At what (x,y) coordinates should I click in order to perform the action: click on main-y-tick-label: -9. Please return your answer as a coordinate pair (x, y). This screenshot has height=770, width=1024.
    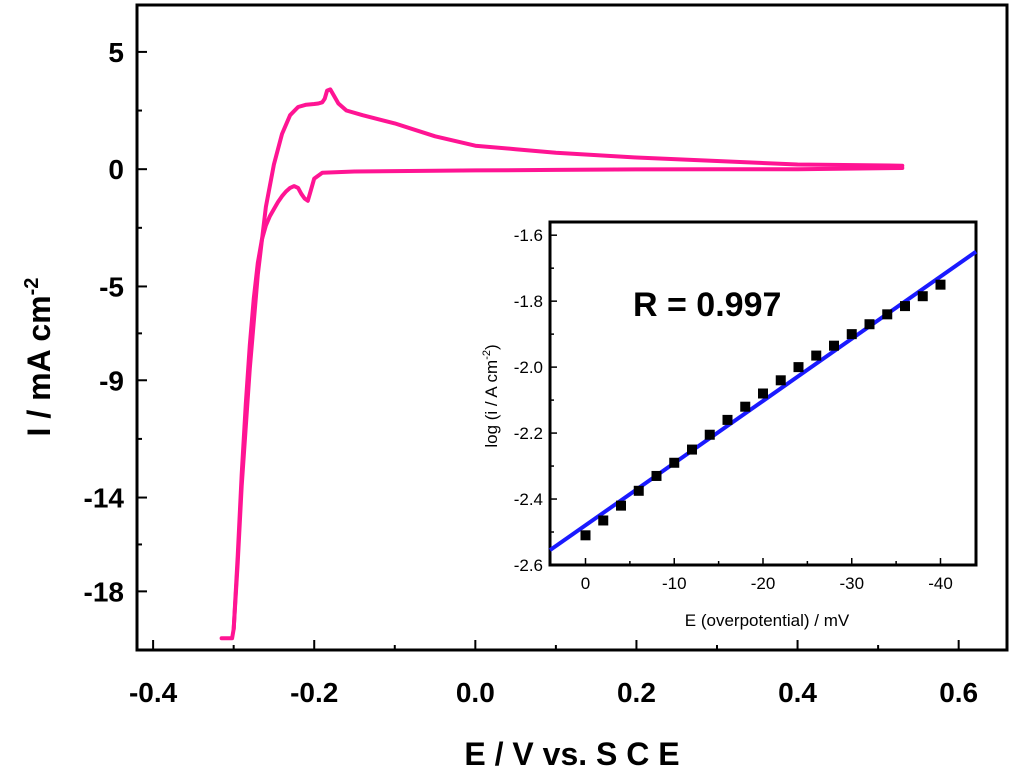
    Looking at the image, I should click on (111, 380).